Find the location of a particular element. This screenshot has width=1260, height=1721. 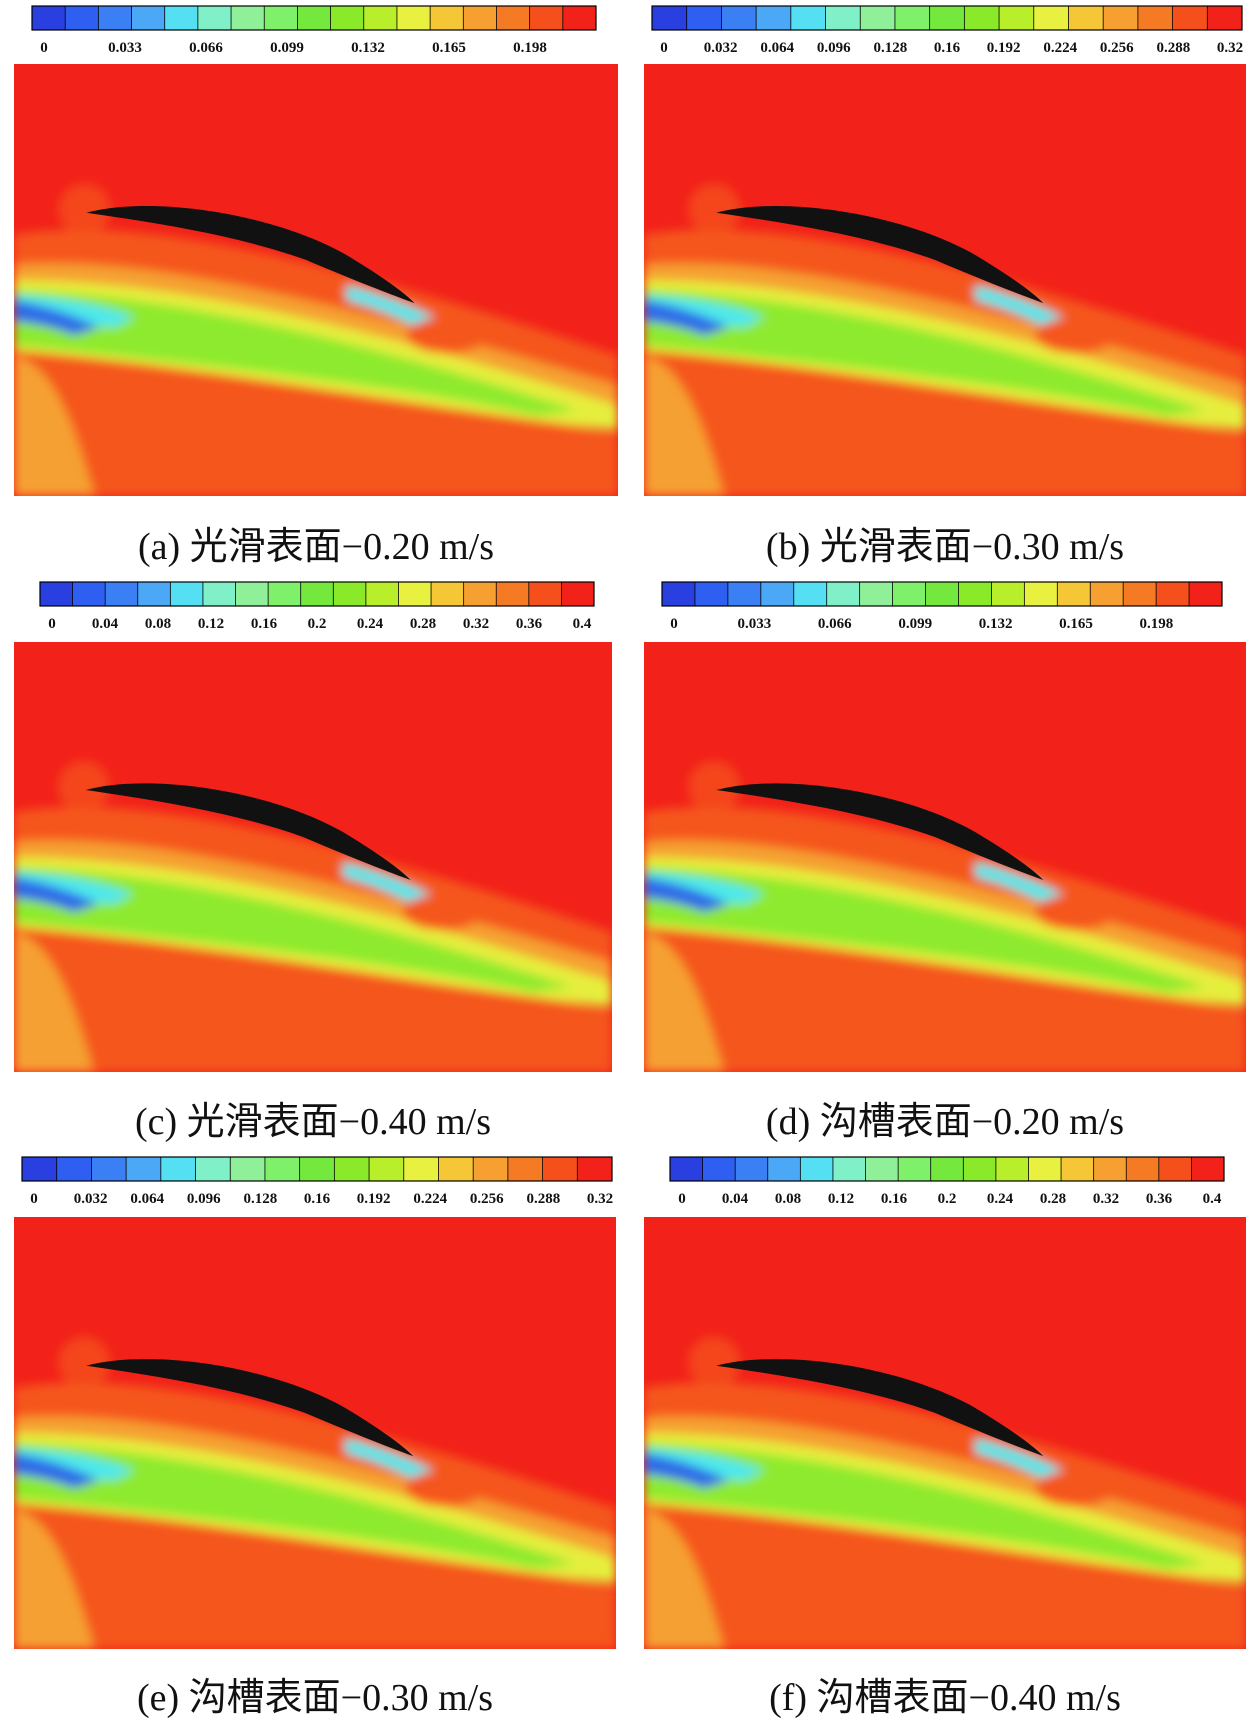

colorbar-tick-label: 0.032 is located at coordinates (91, 1199).